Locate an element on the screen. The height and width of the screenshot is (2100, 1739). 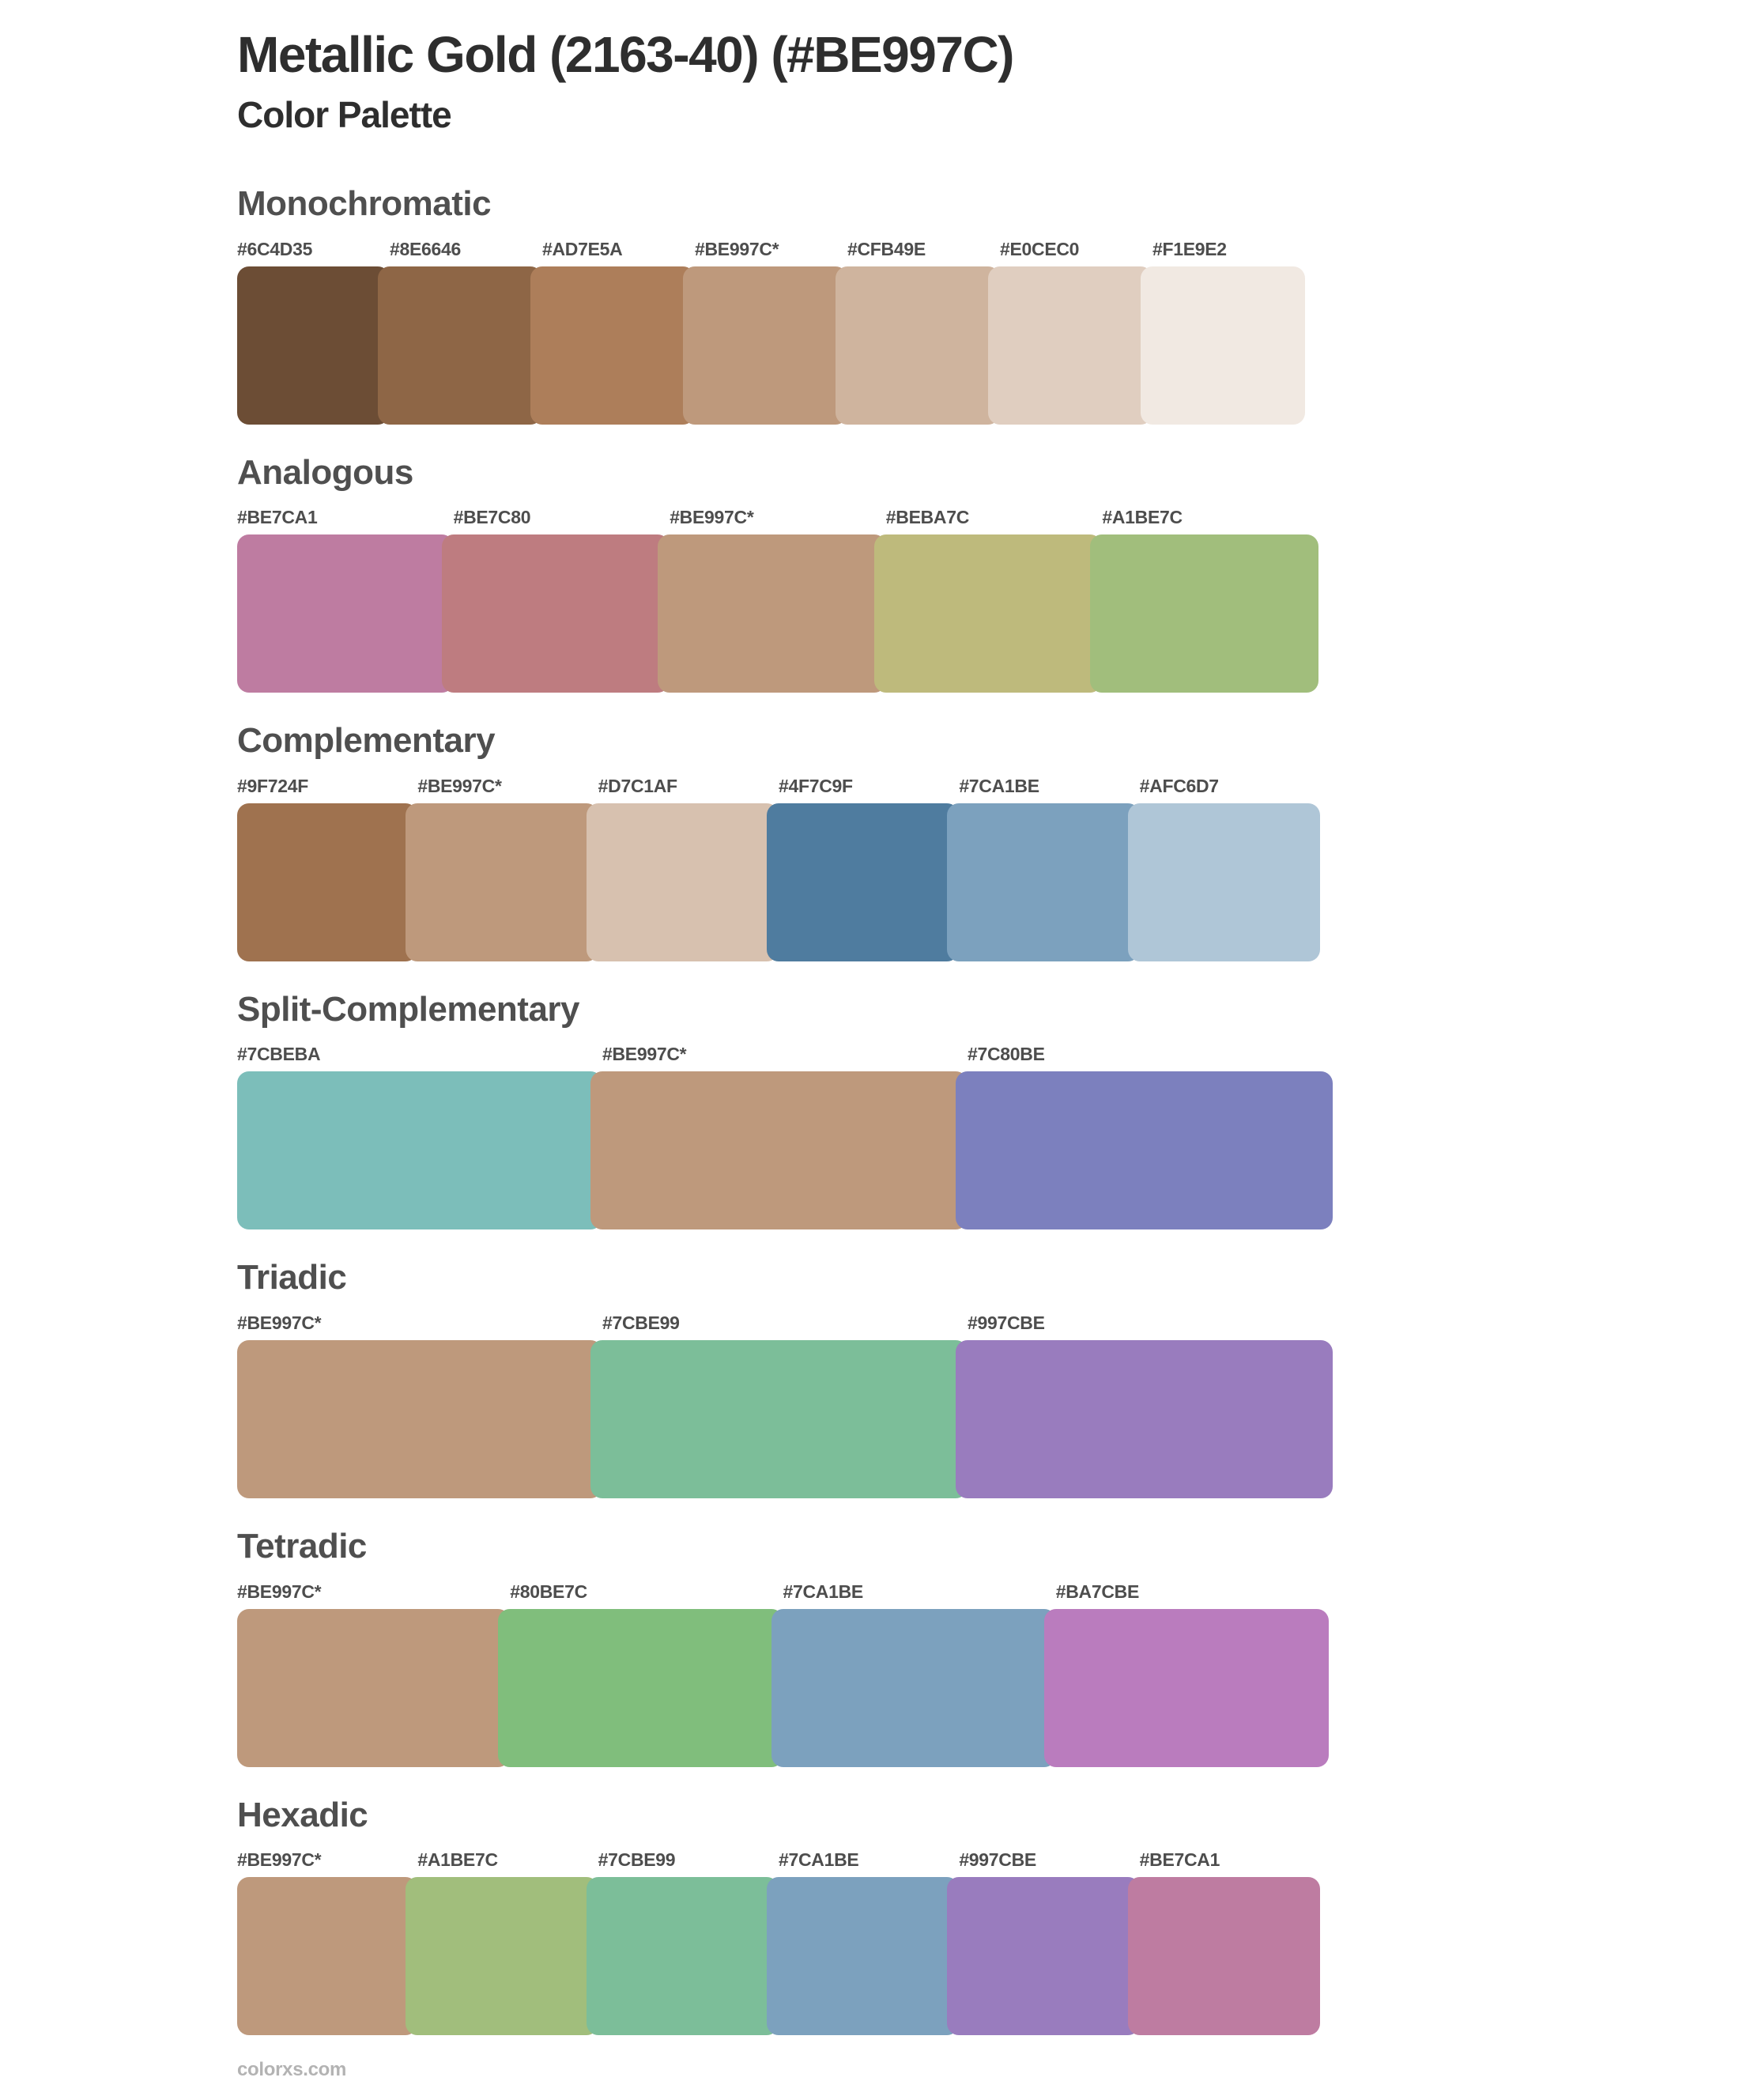
page-subtitle: Color Palette is located at coordinates (344, 115).